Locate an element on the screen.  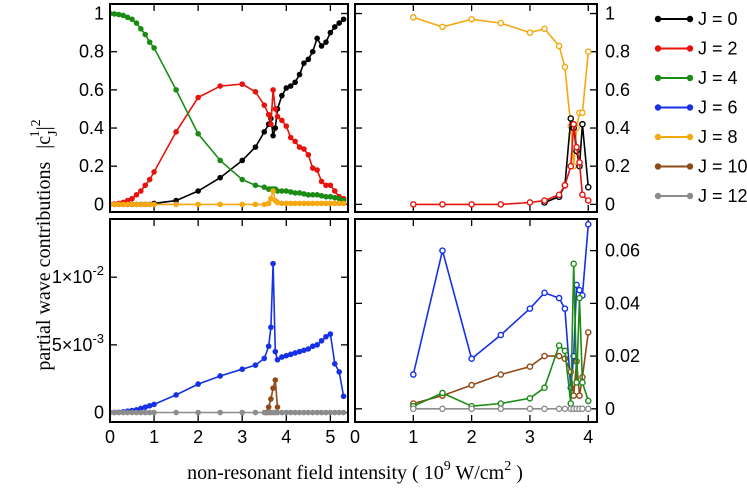
y-tick-label: 0.02 is located at coordinates (622, 356).